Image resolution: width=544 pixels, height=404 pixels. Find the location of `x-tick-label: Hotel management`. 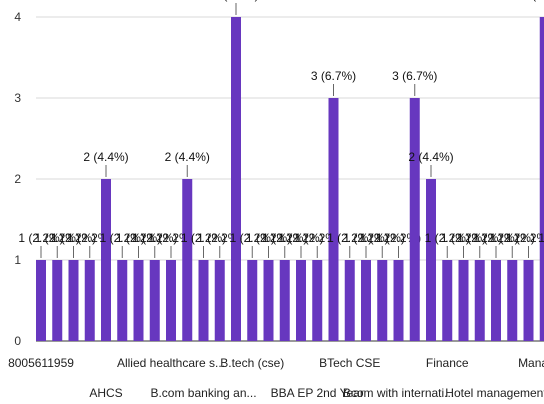

x-tick-label: Hotel management is located at coordinates (494, 393).